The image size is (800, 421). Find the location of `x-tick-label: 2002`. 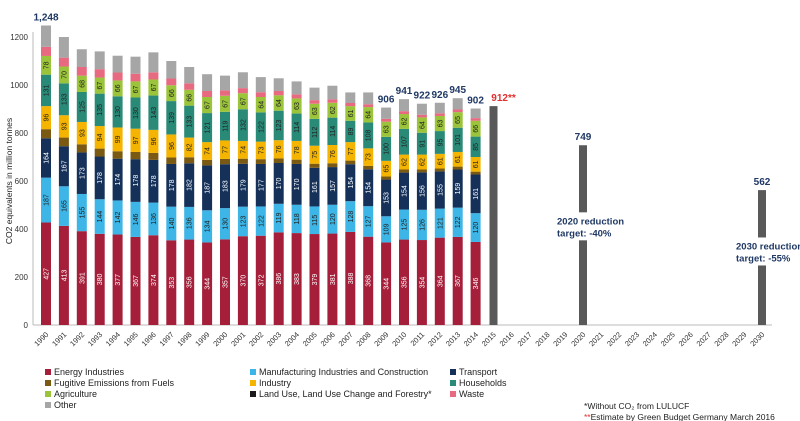

x-tick-label: 2002 is located at coordinates (256, 339).